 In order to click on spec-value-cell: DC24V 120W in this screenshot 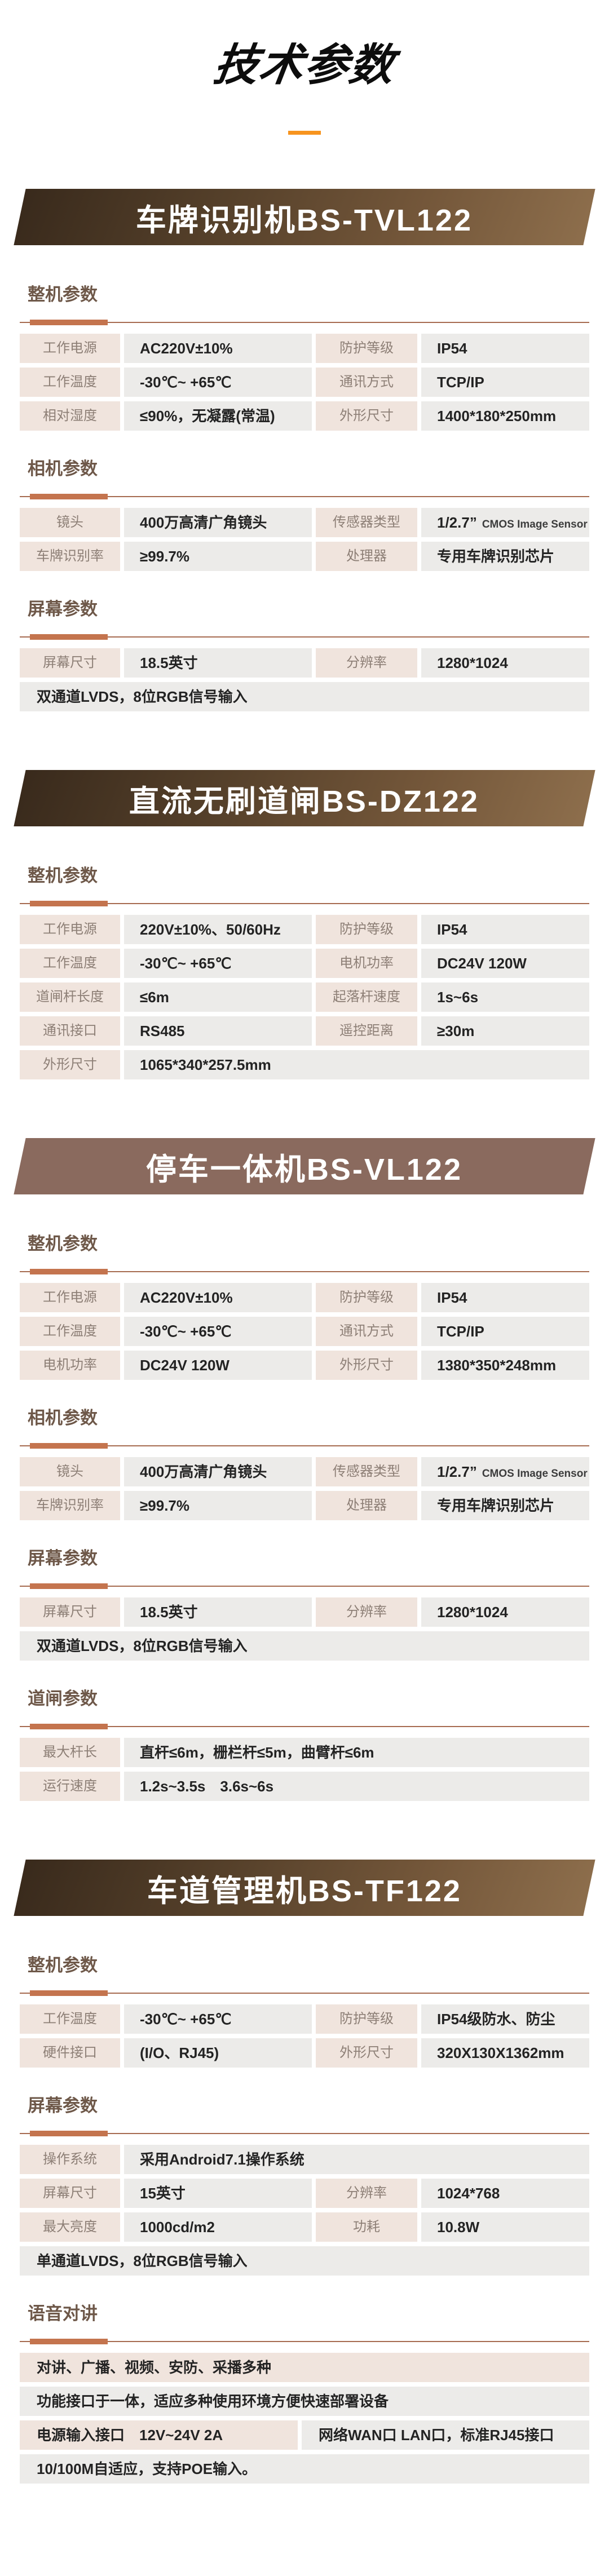, I will do `click(505, 963)`.